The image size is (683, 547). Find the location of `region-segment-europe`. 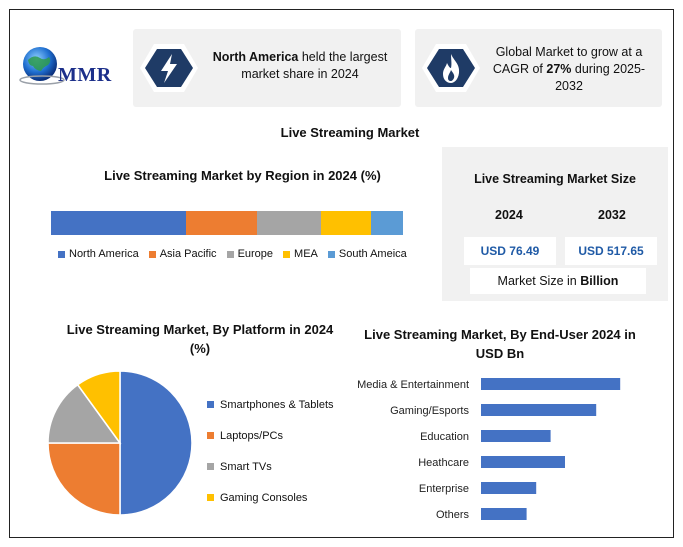

region-segment-europe is located at coordinates (289, 223).